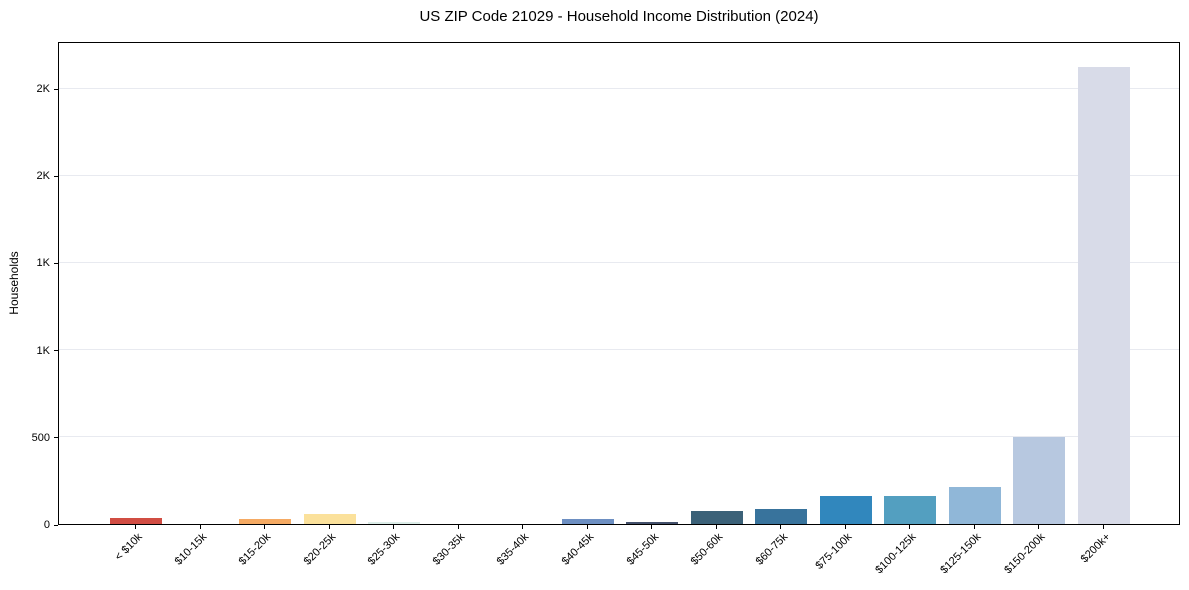 The image size is (1189, 590). Describe the element at coordinates (707, 549) in the screenshot. I see `x-tick-label-text: $50-60k` at that location.